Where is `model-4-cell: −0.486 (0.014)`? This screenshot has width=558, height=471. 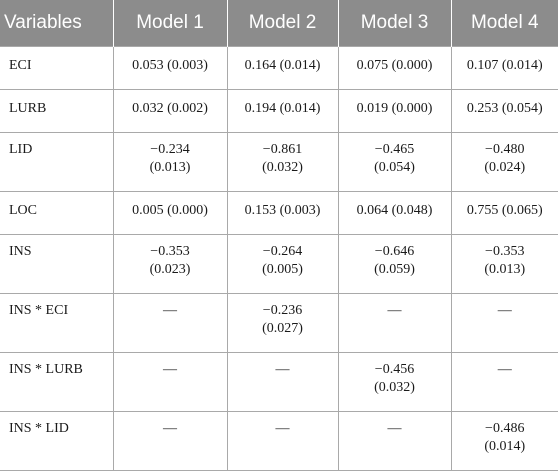
model-4-cell: −0.486 (0.014) is located at coordinates (504, 441).